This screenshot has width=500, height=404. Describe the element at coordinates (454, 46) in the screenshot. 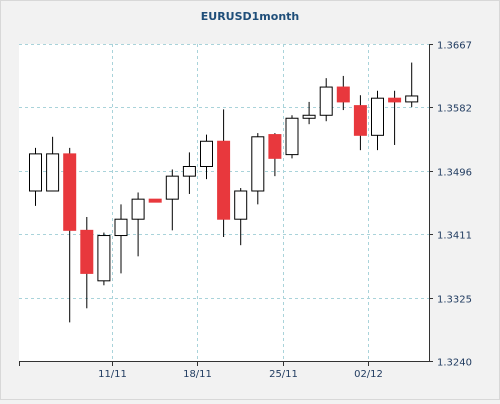

I see `y-tick-label-0: 1.3667` at that location.